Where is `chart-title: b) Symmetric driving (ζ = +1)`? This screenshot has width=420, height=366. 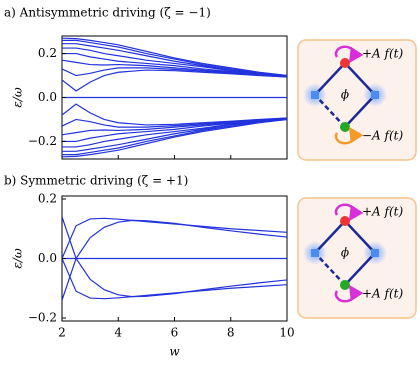 chart-title: b) Symmetric driving (ζ = +1) is located at coordinates (96, 181).